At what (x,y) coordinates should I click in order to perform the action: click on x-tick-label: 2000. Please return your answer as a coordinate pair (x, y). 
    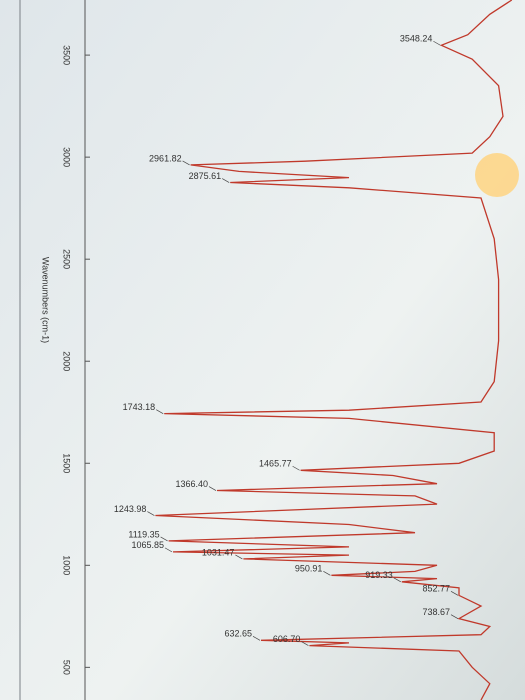
    Looking at the image, I should click on (67, 361).